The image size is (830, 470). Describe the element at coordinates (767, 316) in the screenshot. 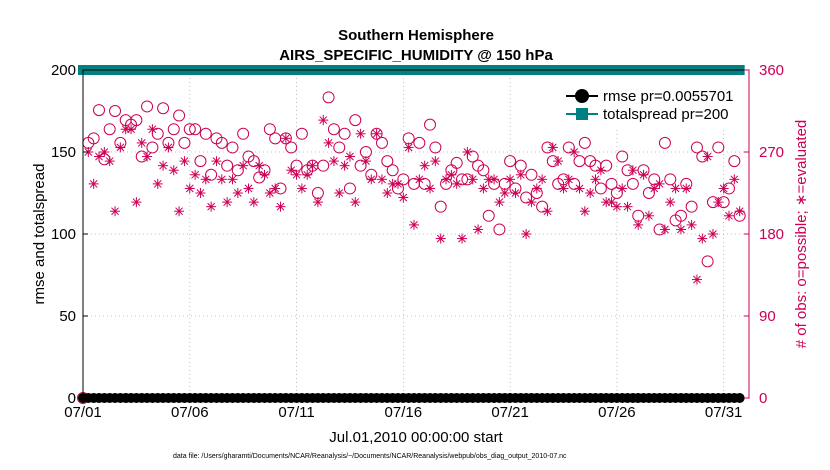

I see `y-right-tick-label: 90` at that location.